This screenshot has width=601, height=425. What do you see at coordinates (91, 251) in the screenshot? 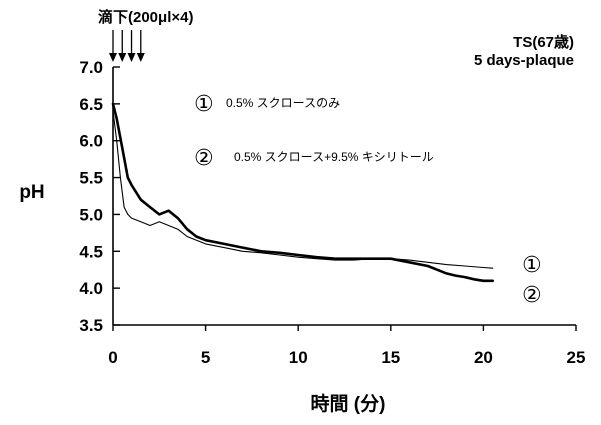
I see `y-tick-label: 4.5` at bounding box center [91, 251].